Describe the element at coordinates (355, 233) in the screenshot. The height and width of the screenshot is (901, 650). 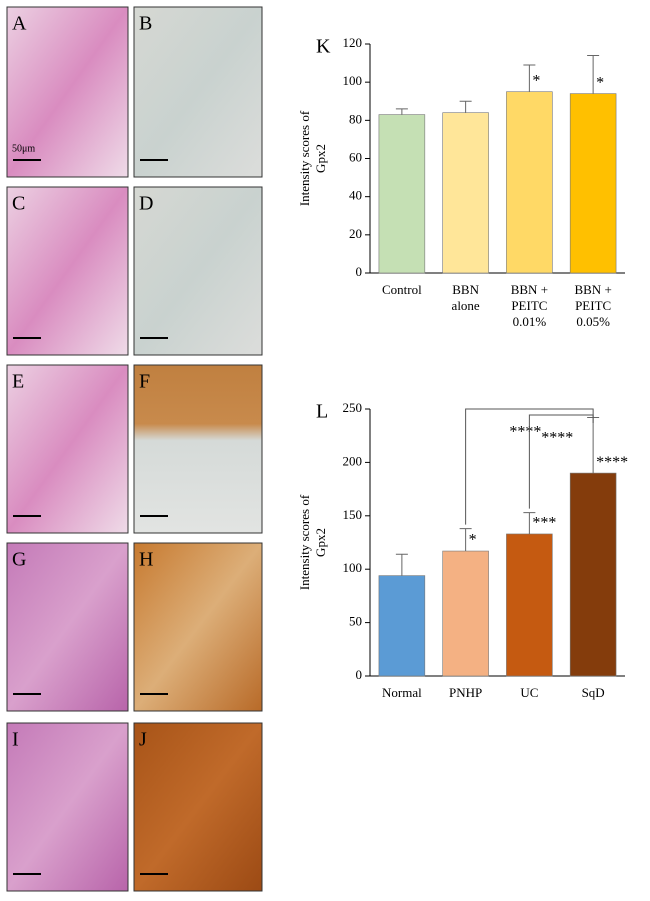
I see `y-tick-label: 20` at that location.